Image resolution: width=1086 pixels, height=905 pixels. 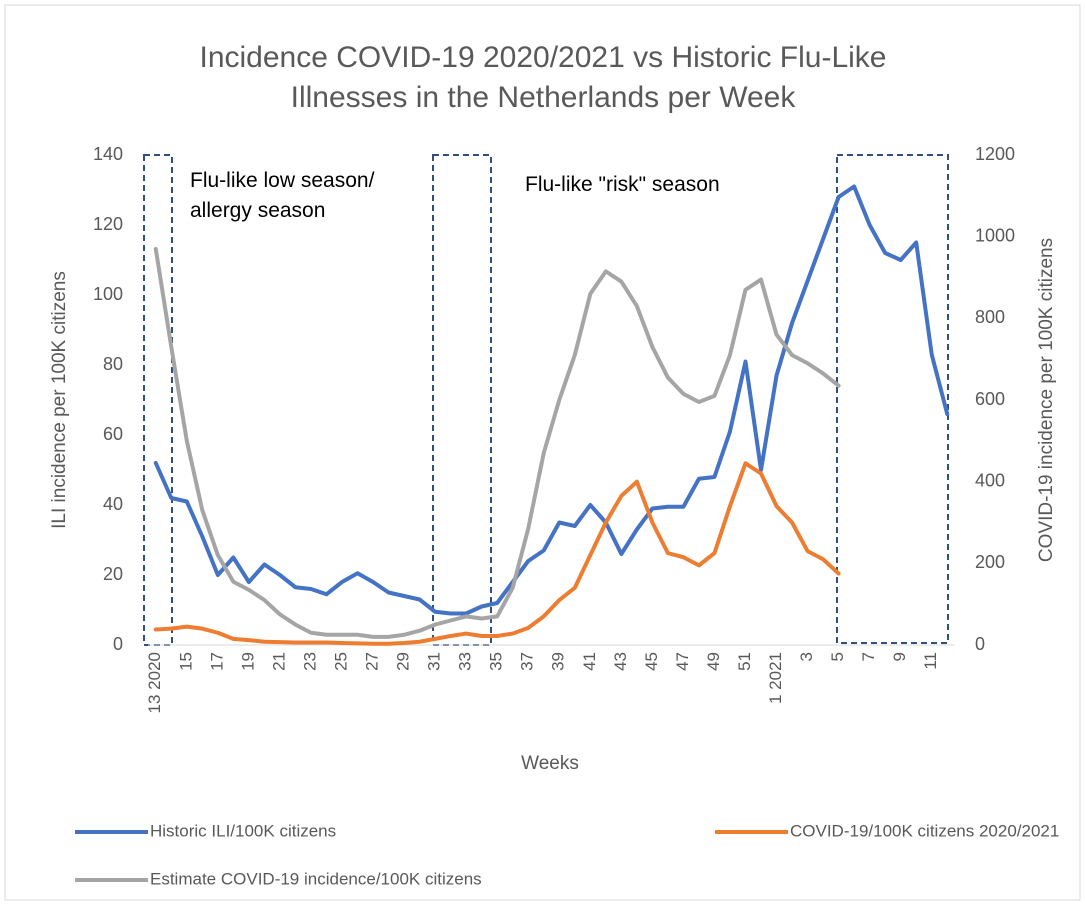 I want to click on x-tick-label: 21, so click(x=278, y=661).